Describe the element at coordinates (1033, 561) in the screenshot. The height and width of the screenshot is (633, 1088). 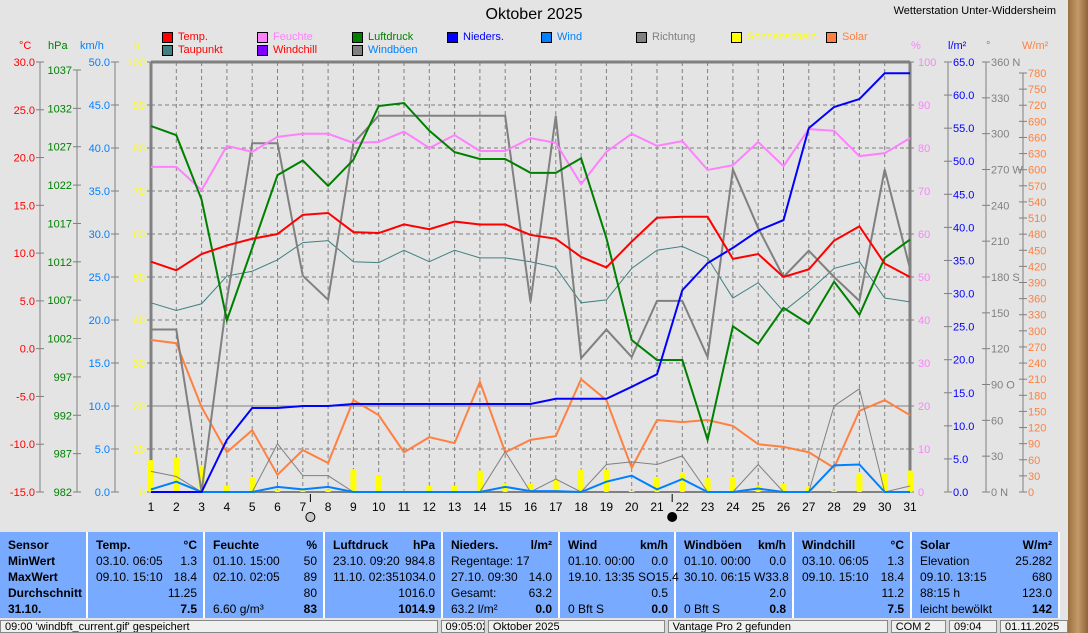
I see `stats-value: 25.282` at that location.